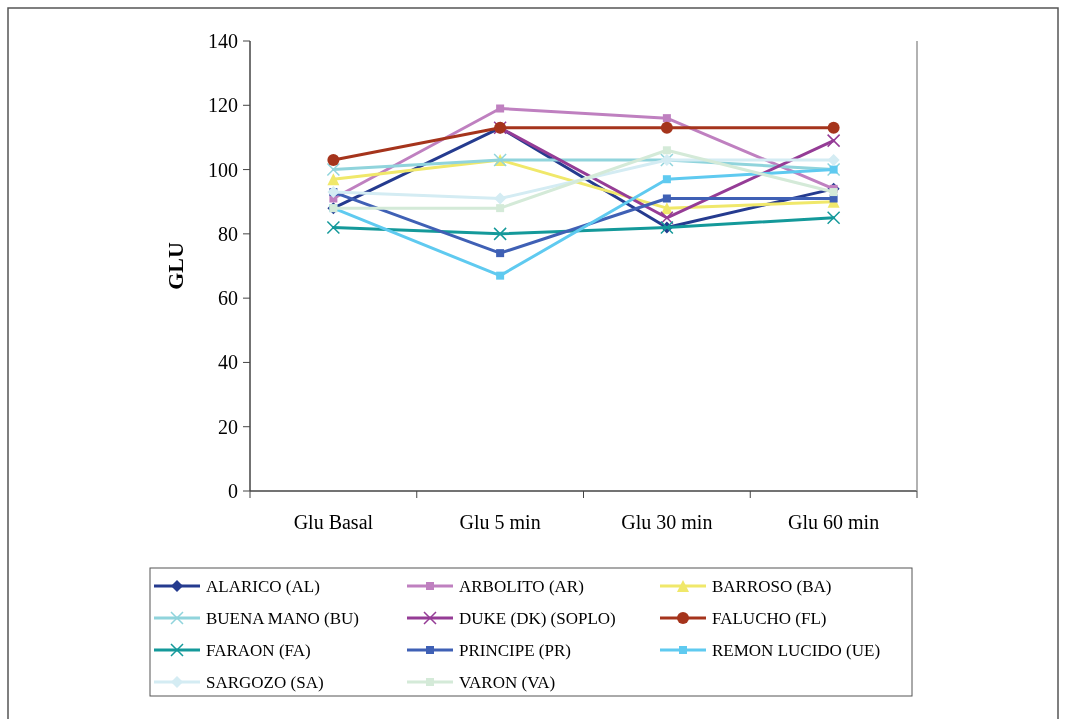  Describe the element at coordinates (175, 266) in the screenshot. I see `y-axis-title: GLU` at that location.